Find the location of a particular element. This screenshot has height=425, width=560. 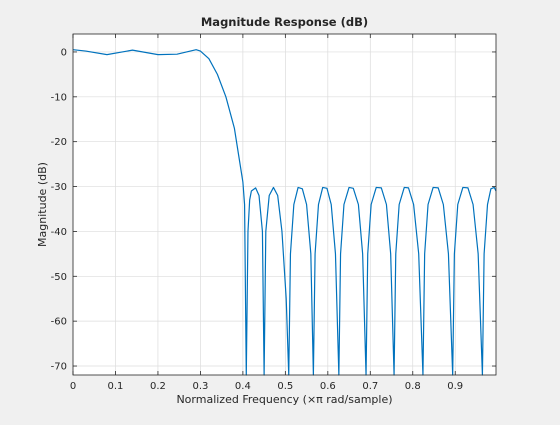

y-tick-label: -40 is located at coordinates (59, 232).